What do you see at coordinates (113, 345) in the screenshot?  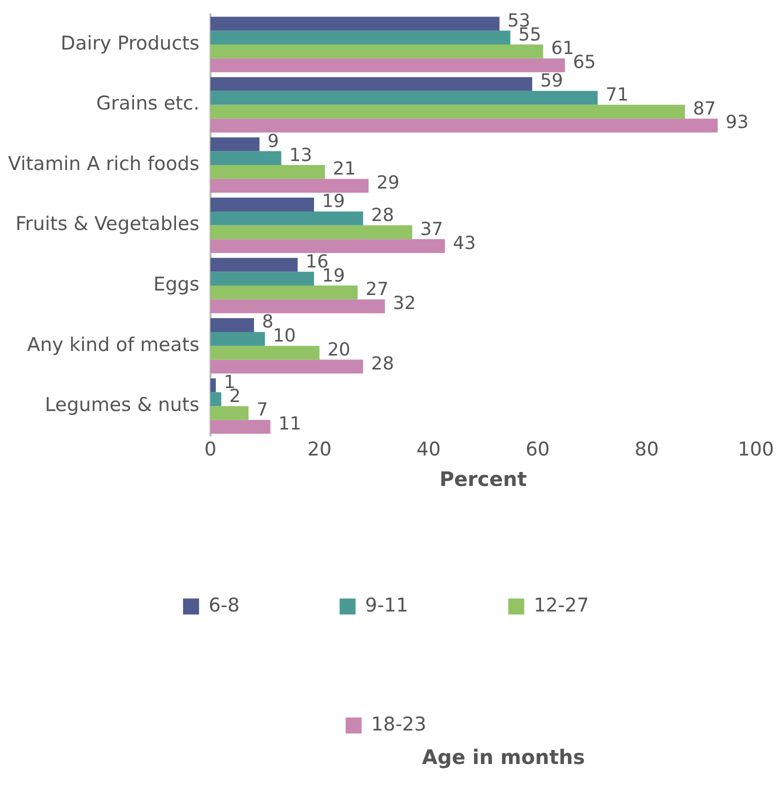 I see `y-tick-label: Any kind of meats` at bounding box center [113, 345].